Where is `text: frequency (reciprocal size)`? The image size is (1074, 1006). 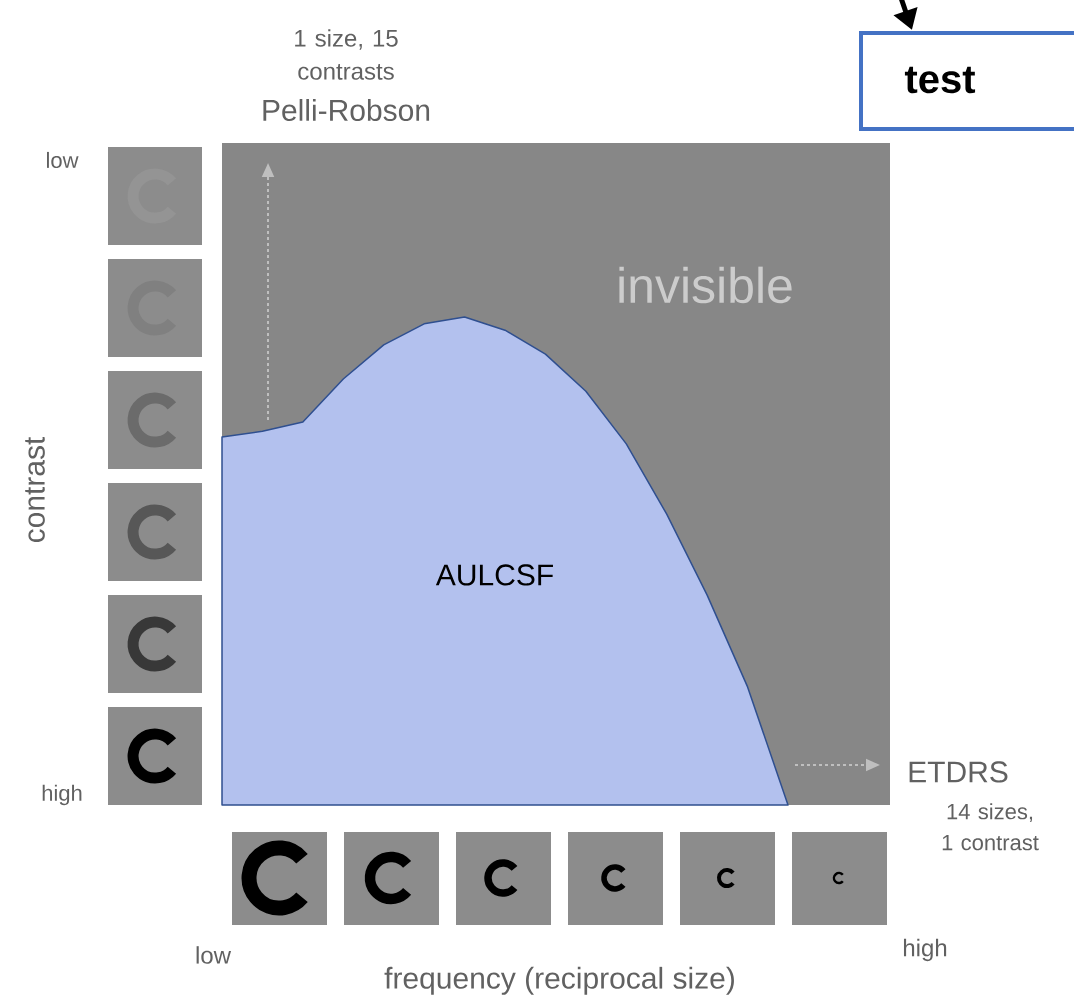
text: frequency (reciprocal size) is located at coordinates (559, 980).